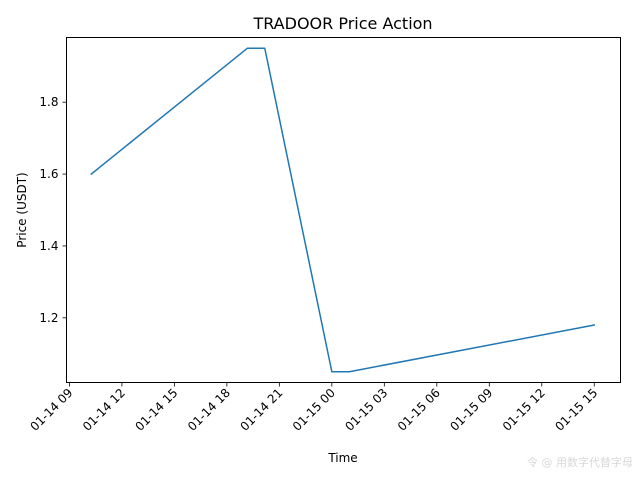 Image resolution: width=640 pixels, height=480 pixels. Describe the element at coordinates (524, 410) in the screenshot. I see `x-tick-label: 01-15 12` at that location.